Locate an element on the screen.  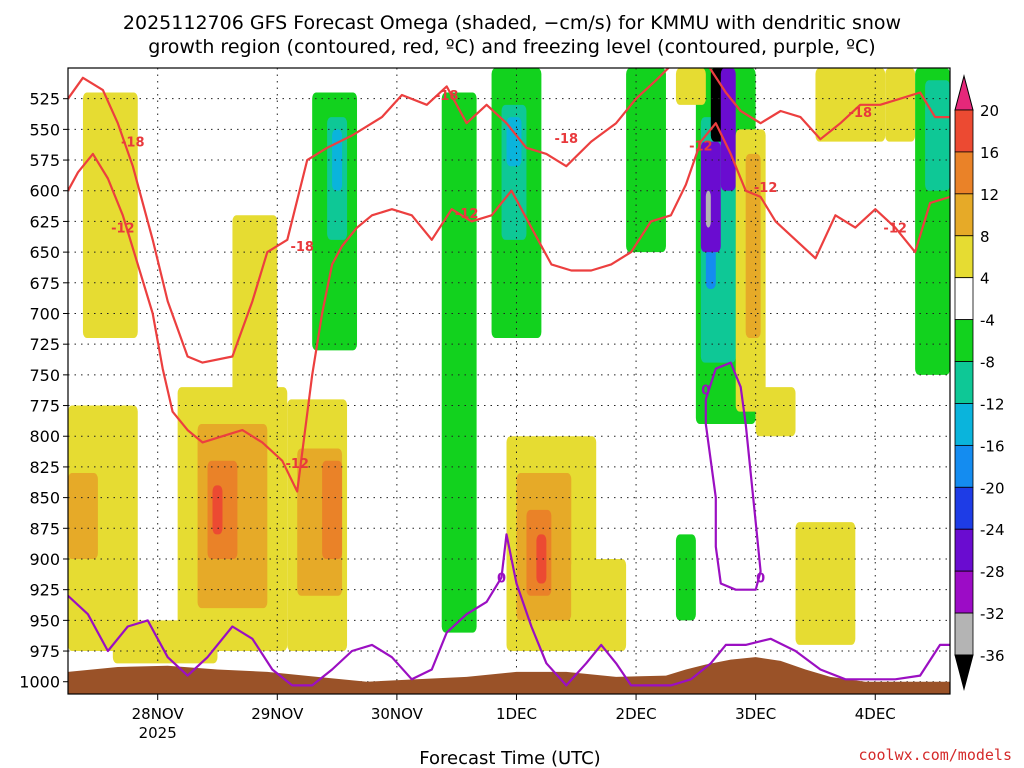
y-tick-label-700: 700 is located at coordinates (44, 313).